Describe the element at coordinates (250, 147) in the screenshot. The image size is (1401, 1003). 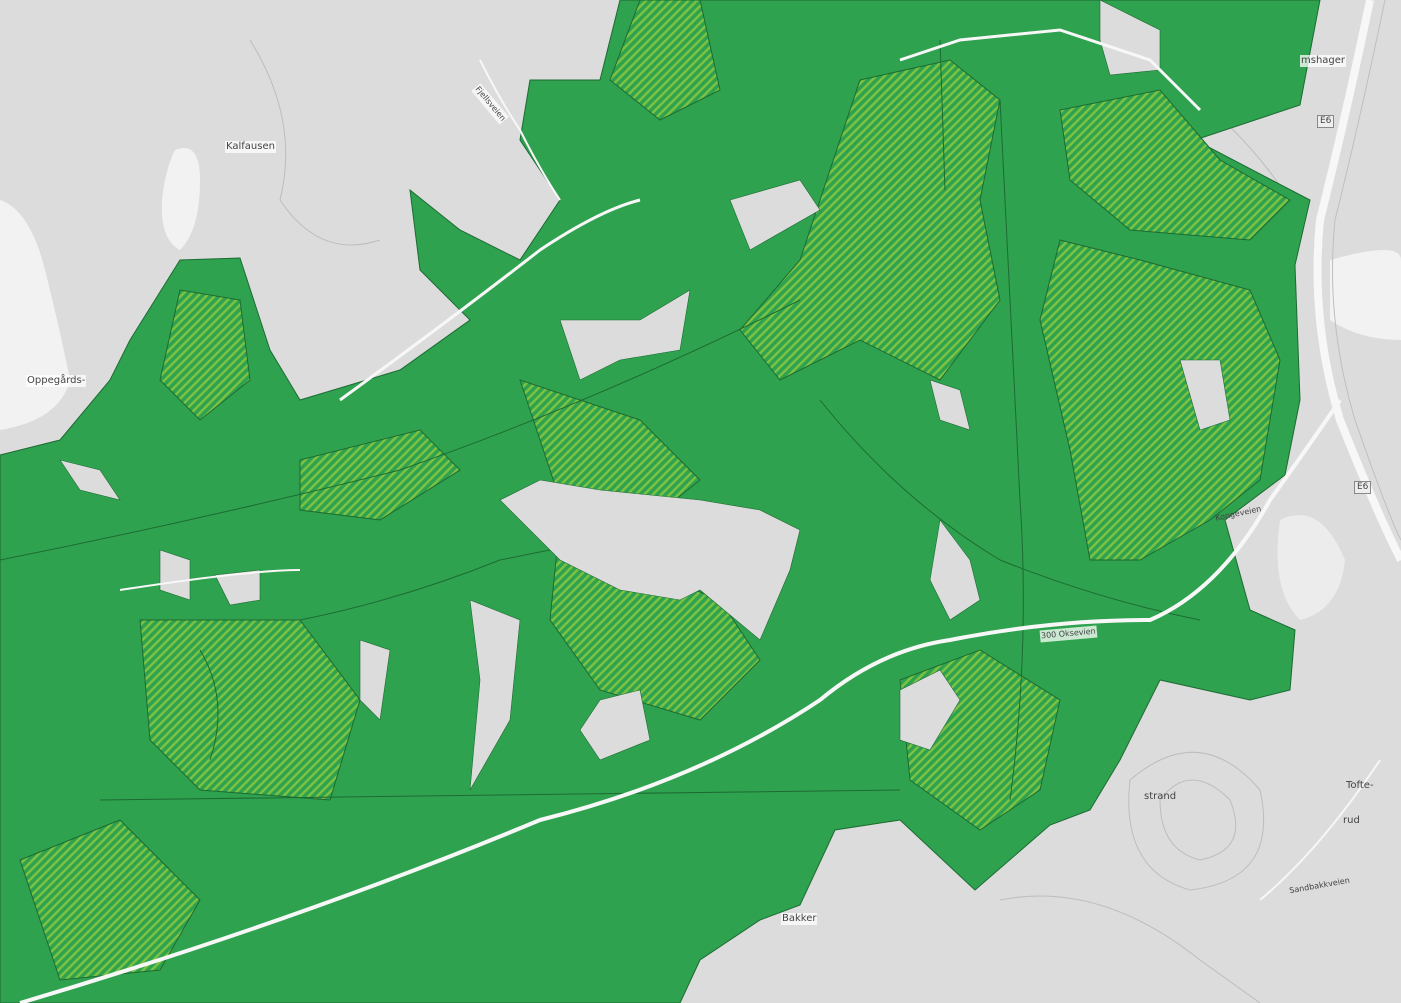
I see `place-label-kalfausen: Kalfausen` at that location.